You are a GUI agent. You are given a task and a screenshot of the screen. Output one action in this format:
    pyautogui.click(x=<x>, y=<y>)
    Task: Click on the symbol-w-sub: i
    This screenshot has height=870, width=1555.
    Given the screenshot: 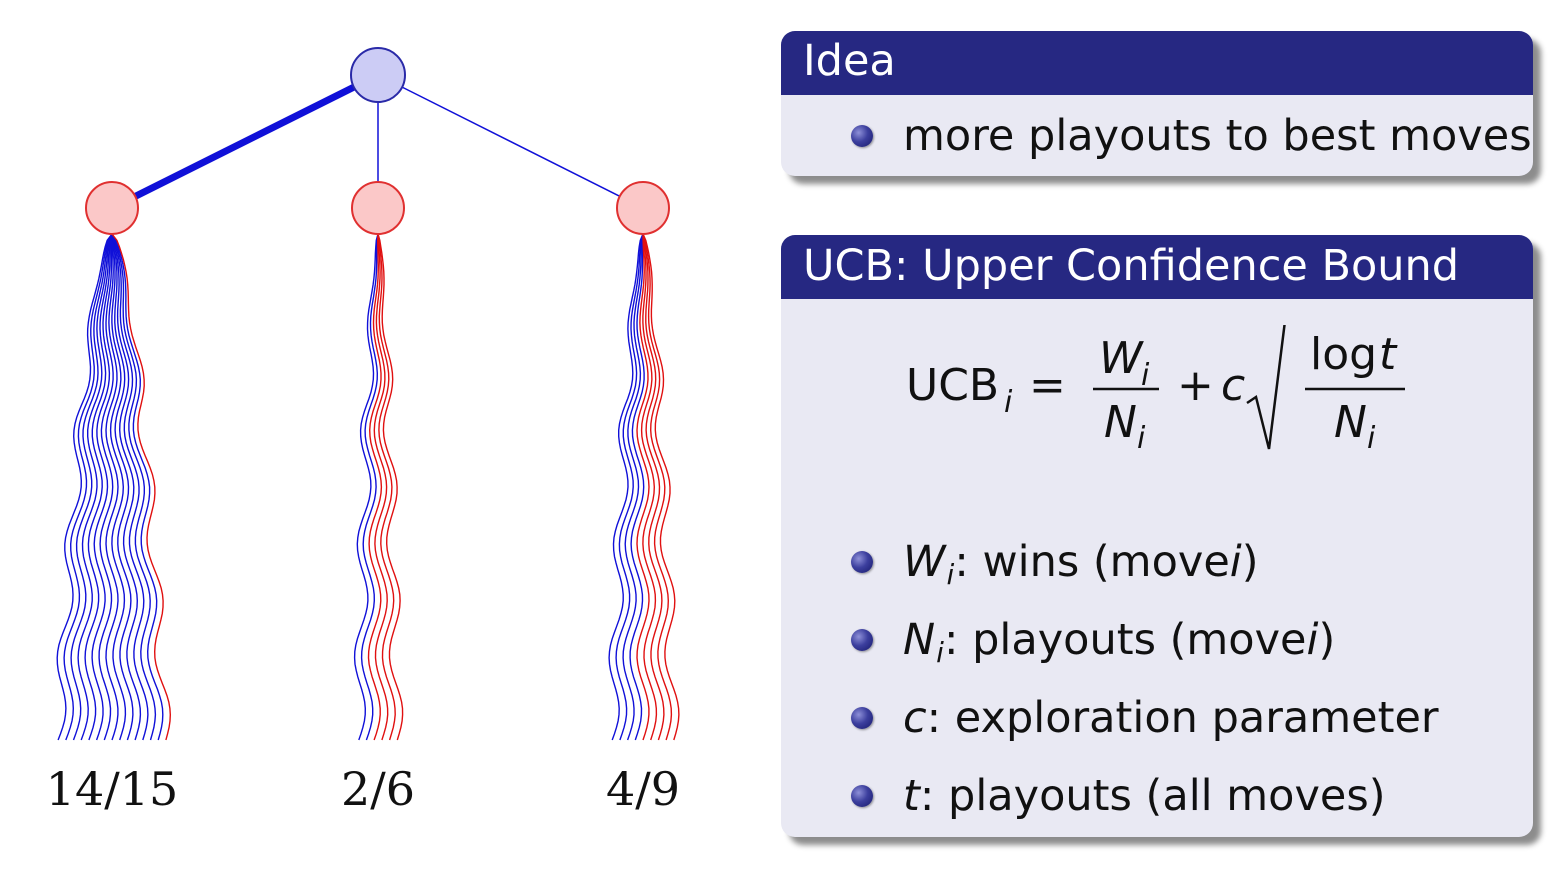 What is the action you would take?
    pyautogui.click(x=950, y=574)
    